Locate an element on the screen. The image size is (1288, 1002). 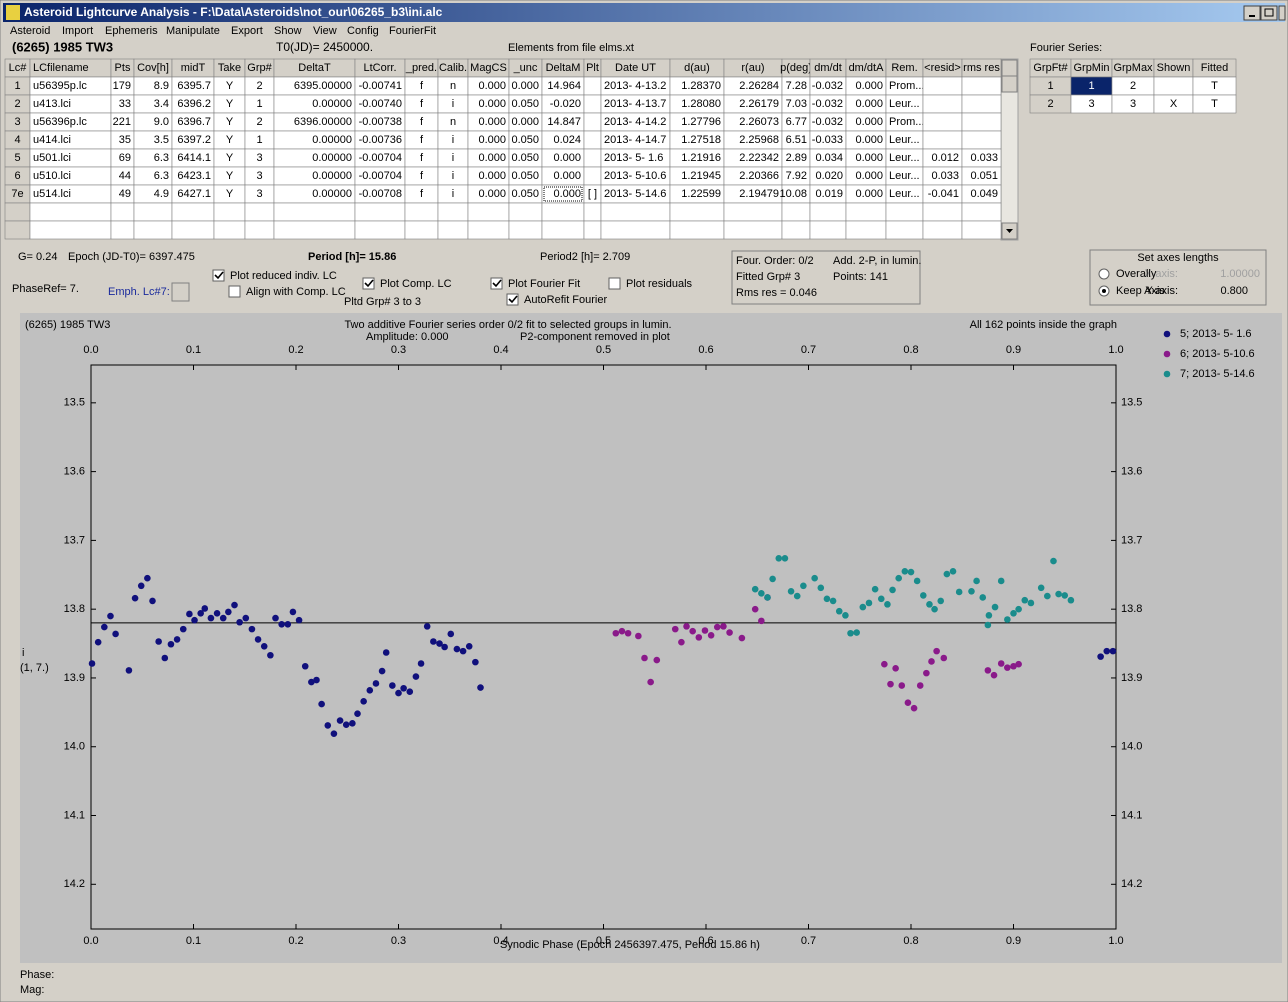
table-cell-text: Rem. is located at coordinates (904, 68).